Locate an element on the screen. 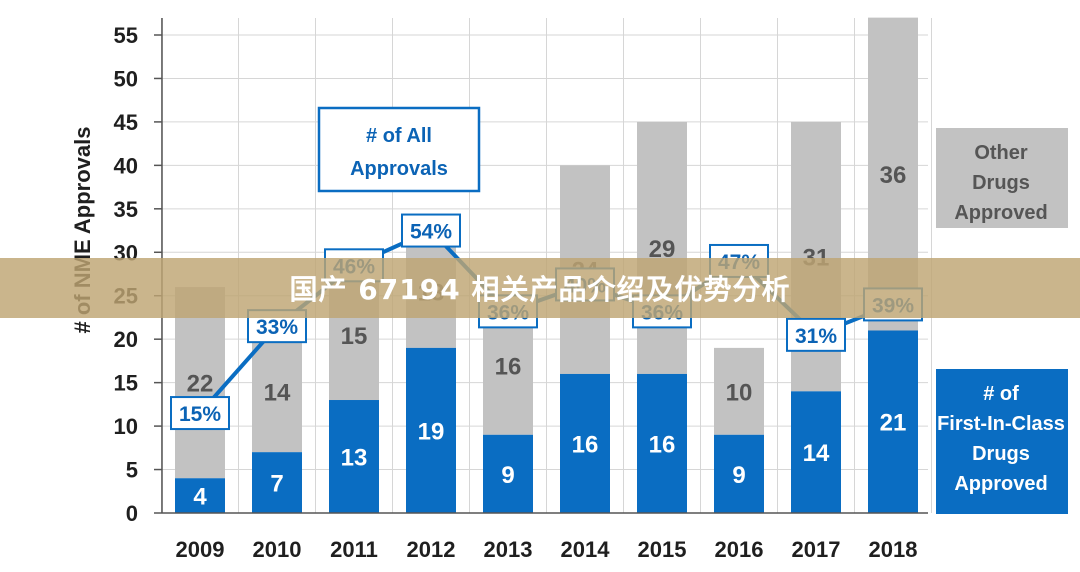  bar-label-first-2013: 9 is located at coordinates (507, 475).